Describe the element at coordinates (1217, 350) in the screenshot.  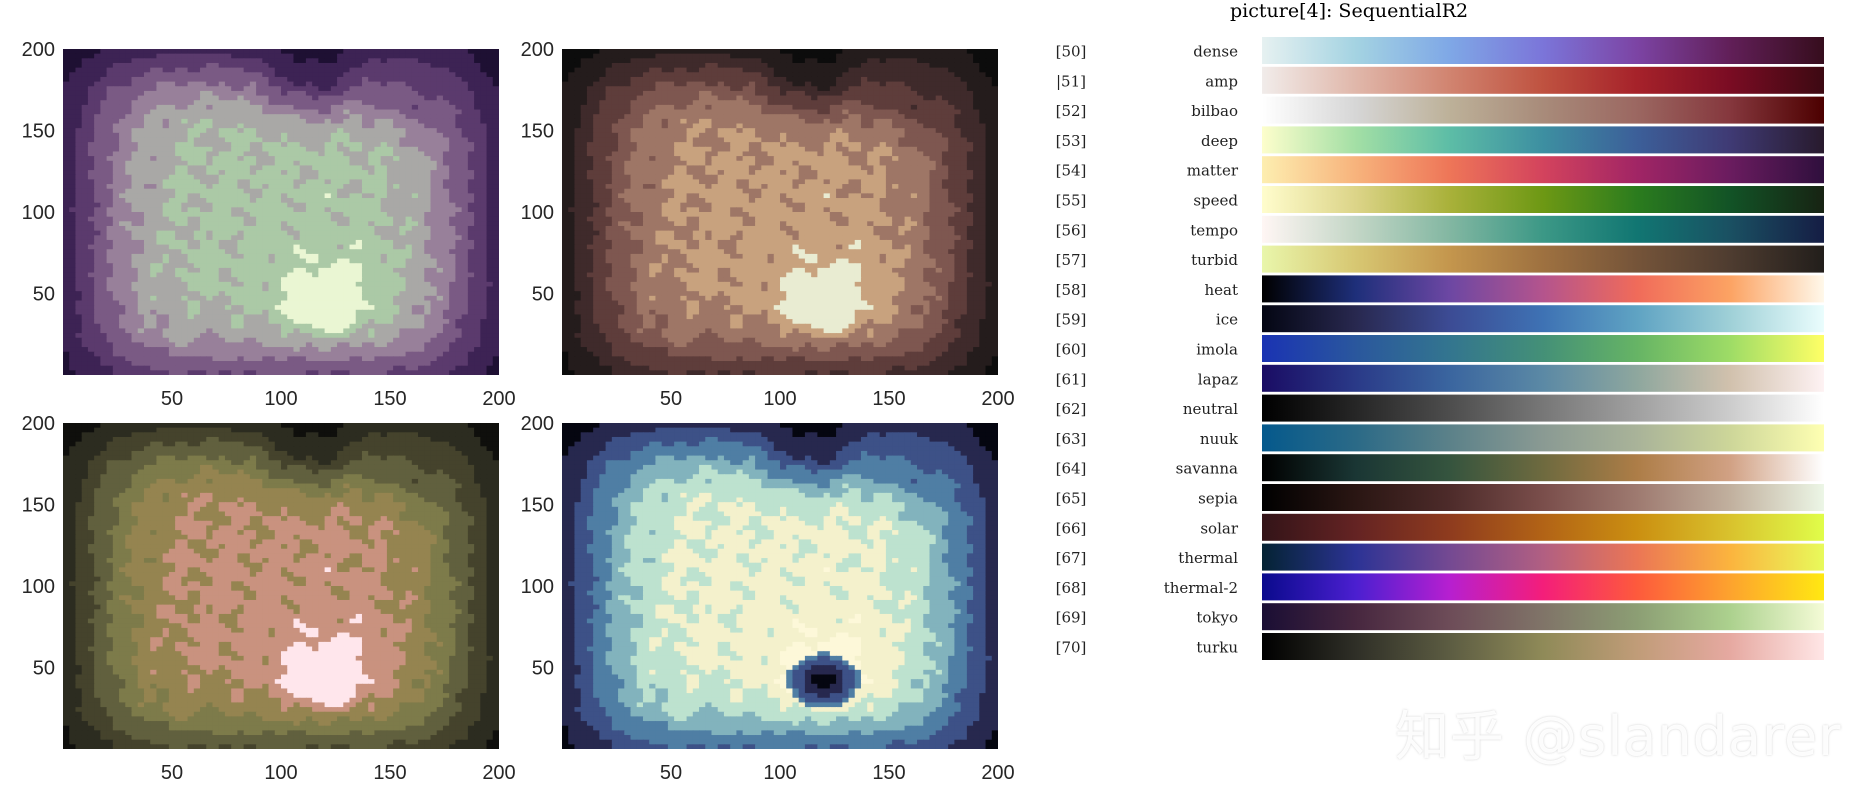
I see `colormap-name: imola` at that location.